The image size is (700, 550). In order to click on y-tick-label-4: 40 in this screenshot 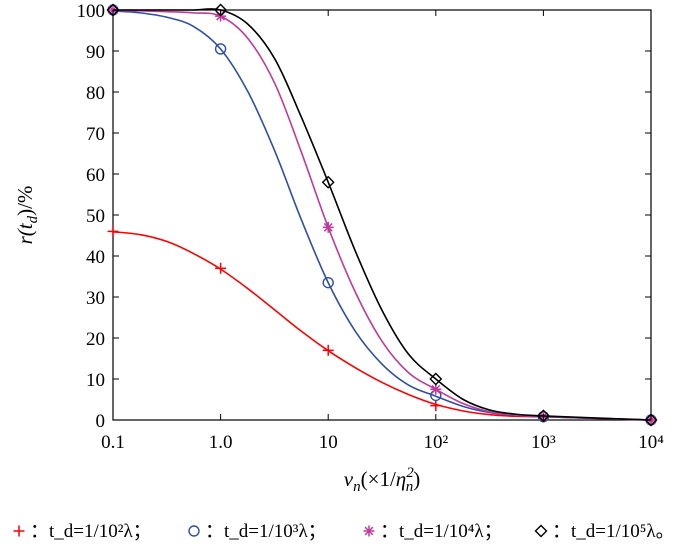, I will do `click(95, 257)`.